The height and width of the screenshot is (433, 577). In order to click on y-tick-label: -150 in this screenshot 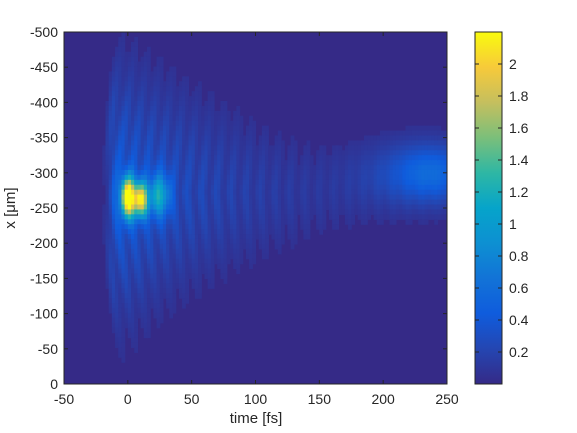, I will do `click(44, 278)`.